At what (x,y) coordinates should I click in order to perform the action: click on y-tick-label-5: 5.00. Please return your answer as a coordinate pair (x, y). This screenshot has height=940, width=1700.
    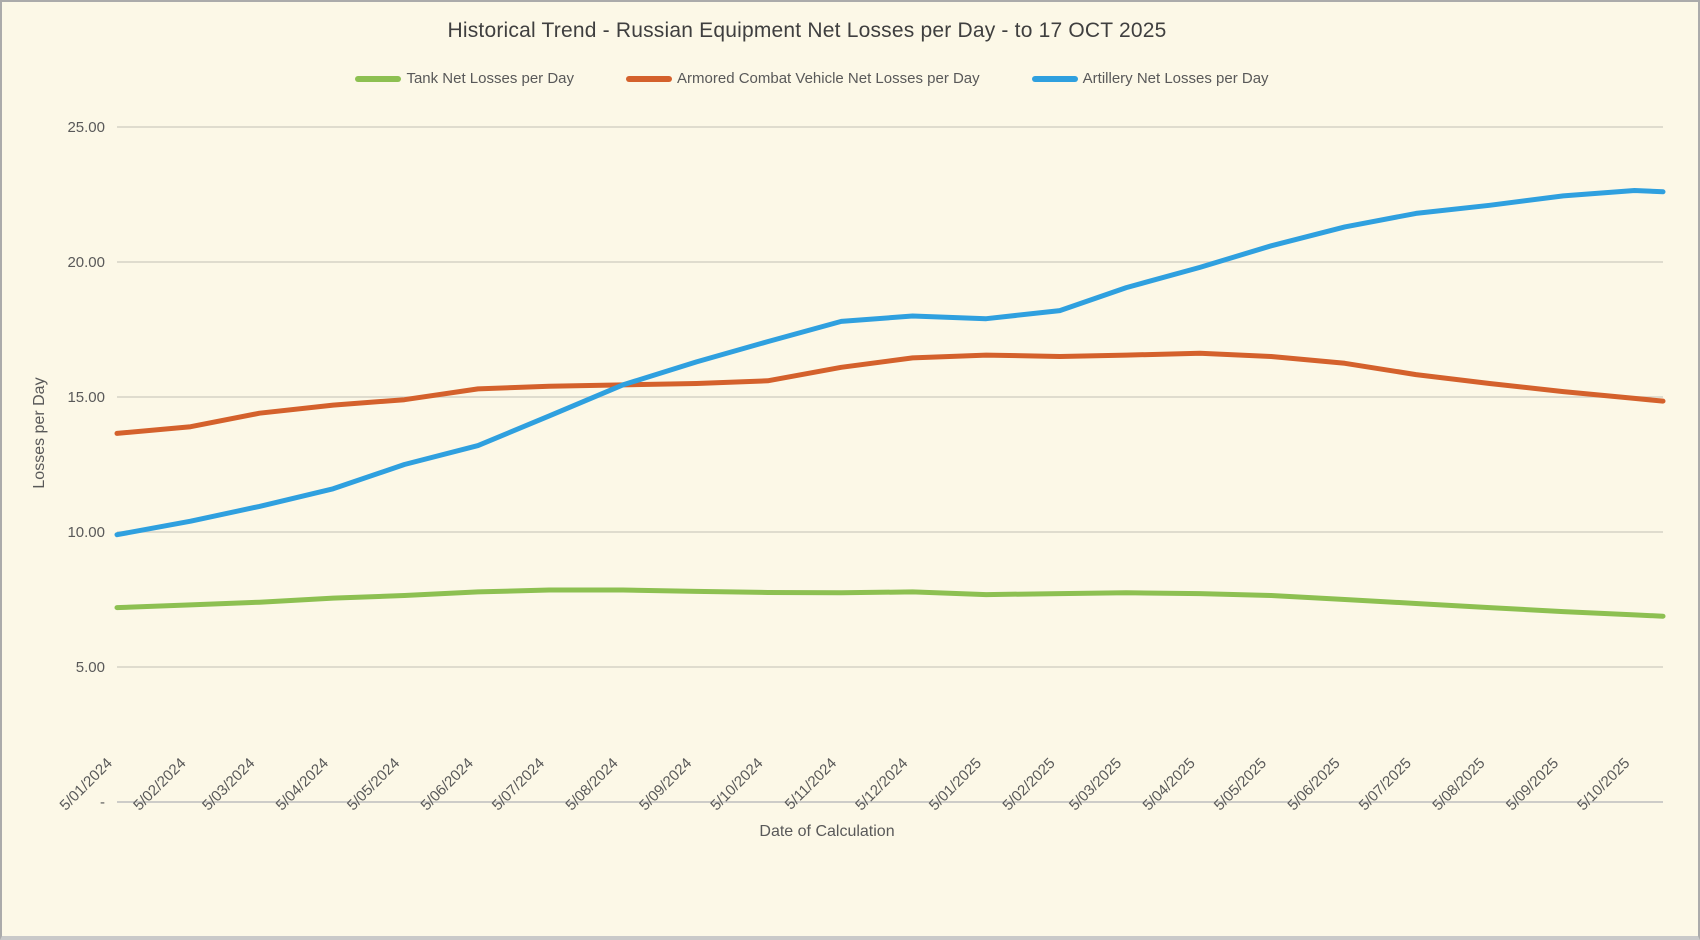
    Looking at the image, I should click on (90, 667).